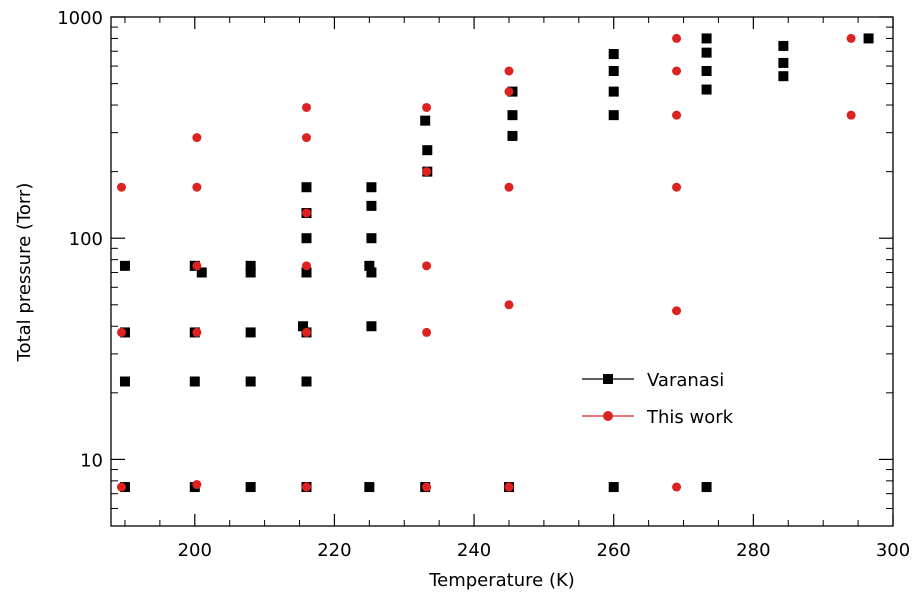 The height and width of the screenshot is (592, 917). I want to click on x-tick-label: 200, so click(195, 550).